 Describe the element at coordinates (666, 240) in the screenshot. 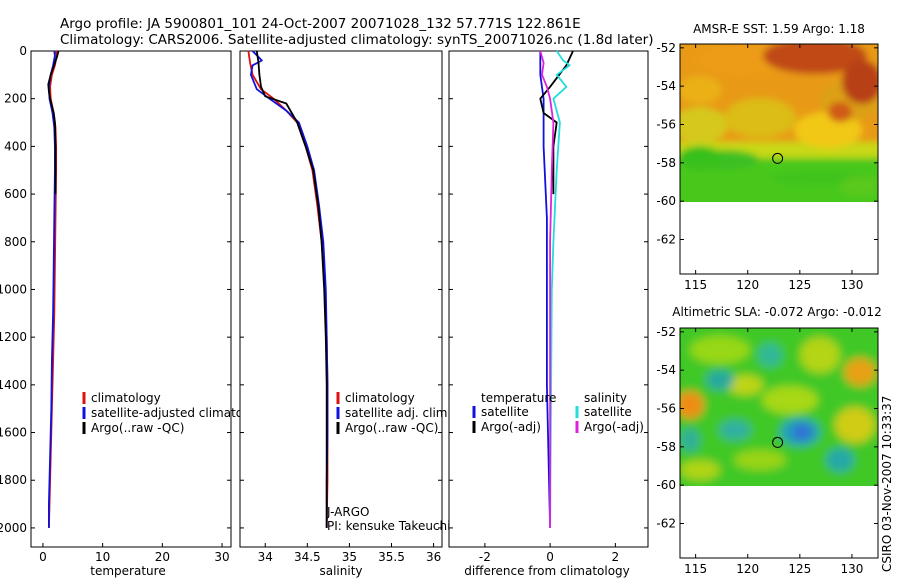

I see `sst_map-ytick-label: -62` at that location.